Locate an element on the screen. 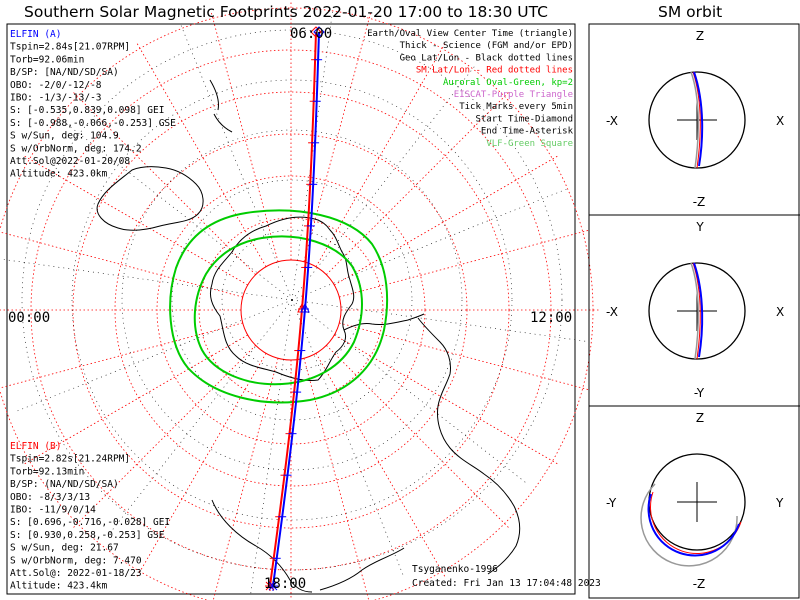  elfin-b-orbit-trace is located at coordinates (696, 311).